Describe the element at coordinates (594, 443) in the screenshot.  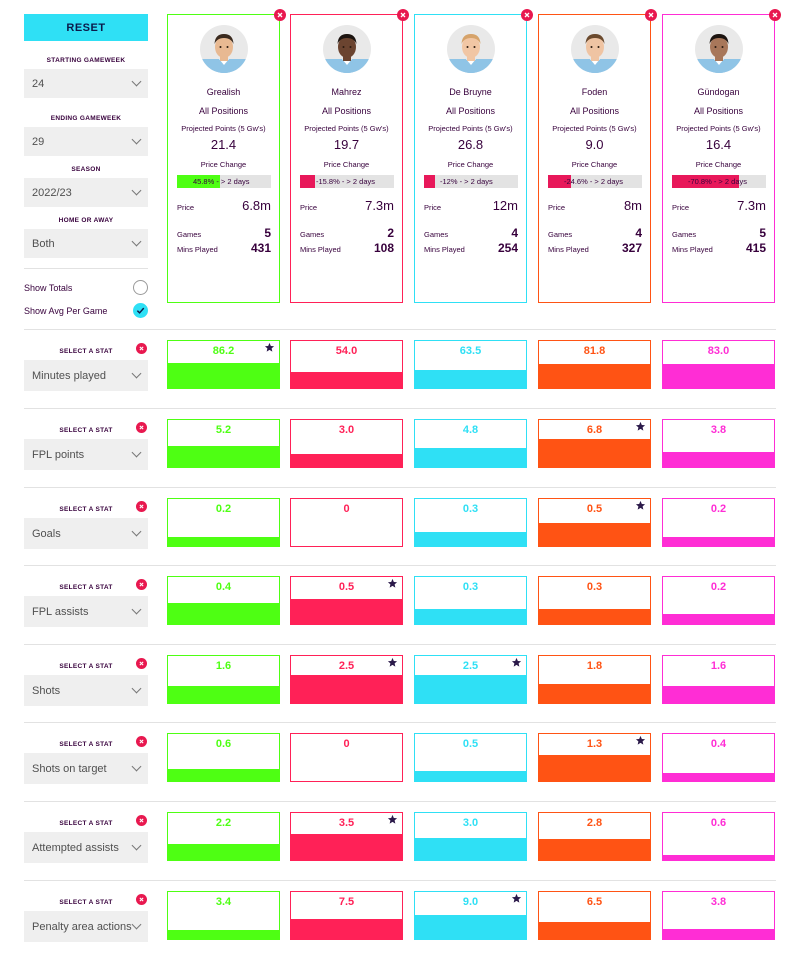
I see `stat-value-box: 6.8` at that location.